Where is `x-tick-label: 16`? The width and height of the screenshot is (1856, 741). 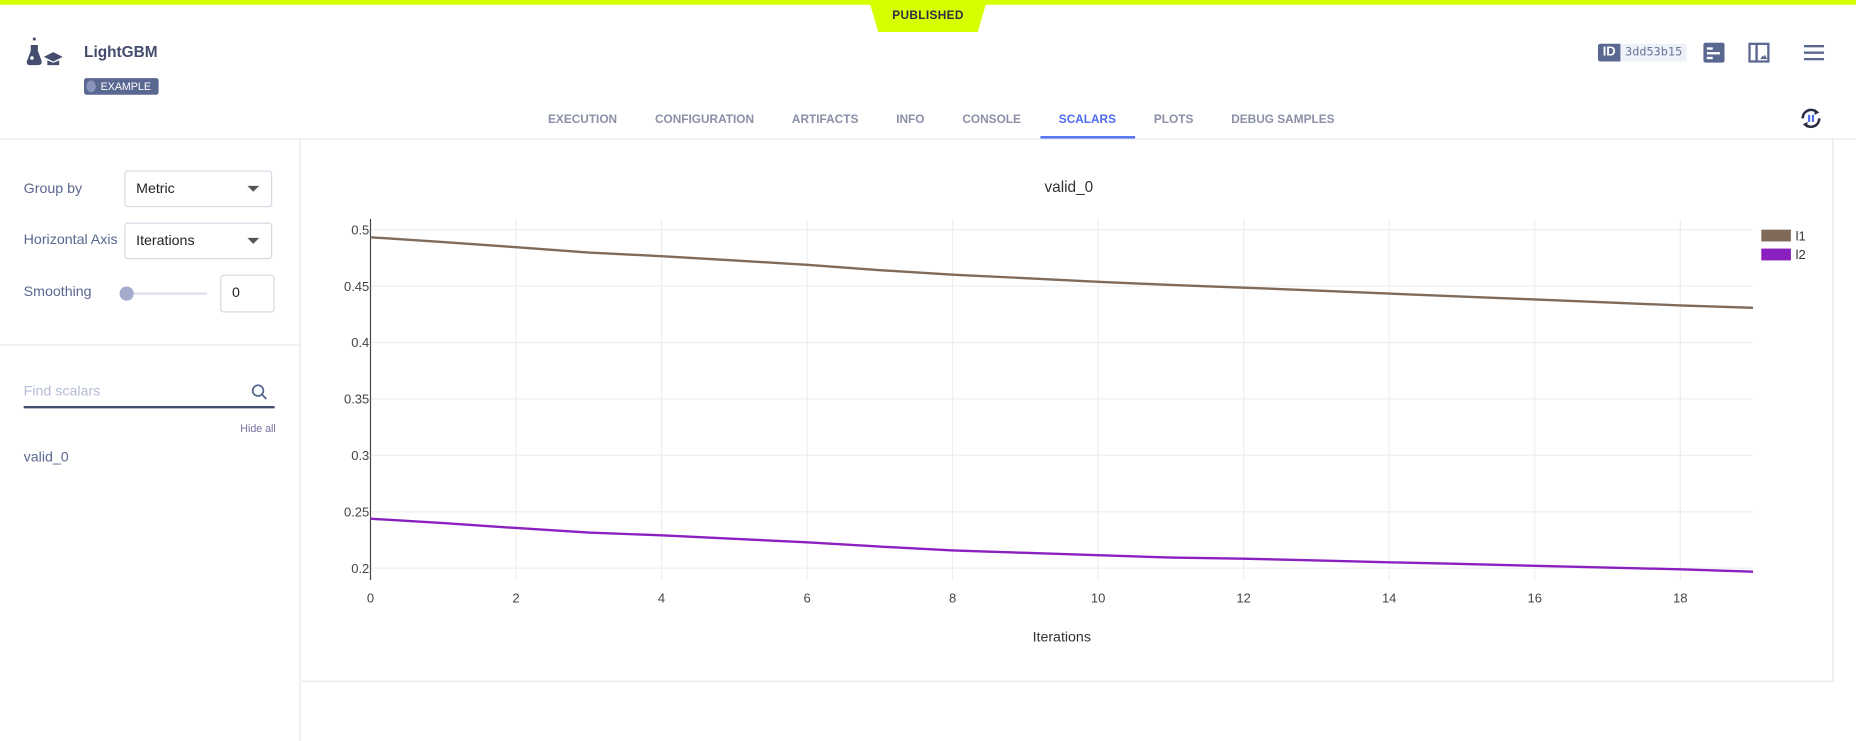 x-tick-label: 16 is located at coordinates (1534, 597).